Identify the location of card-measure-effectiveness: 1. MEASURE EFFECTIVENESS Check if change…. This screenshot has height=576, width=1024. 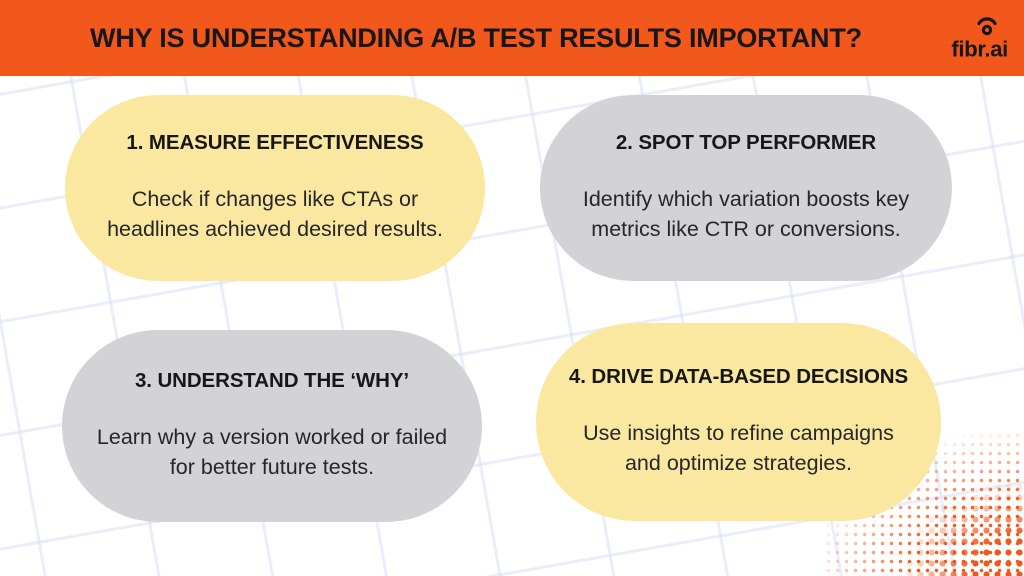
(275, 188).